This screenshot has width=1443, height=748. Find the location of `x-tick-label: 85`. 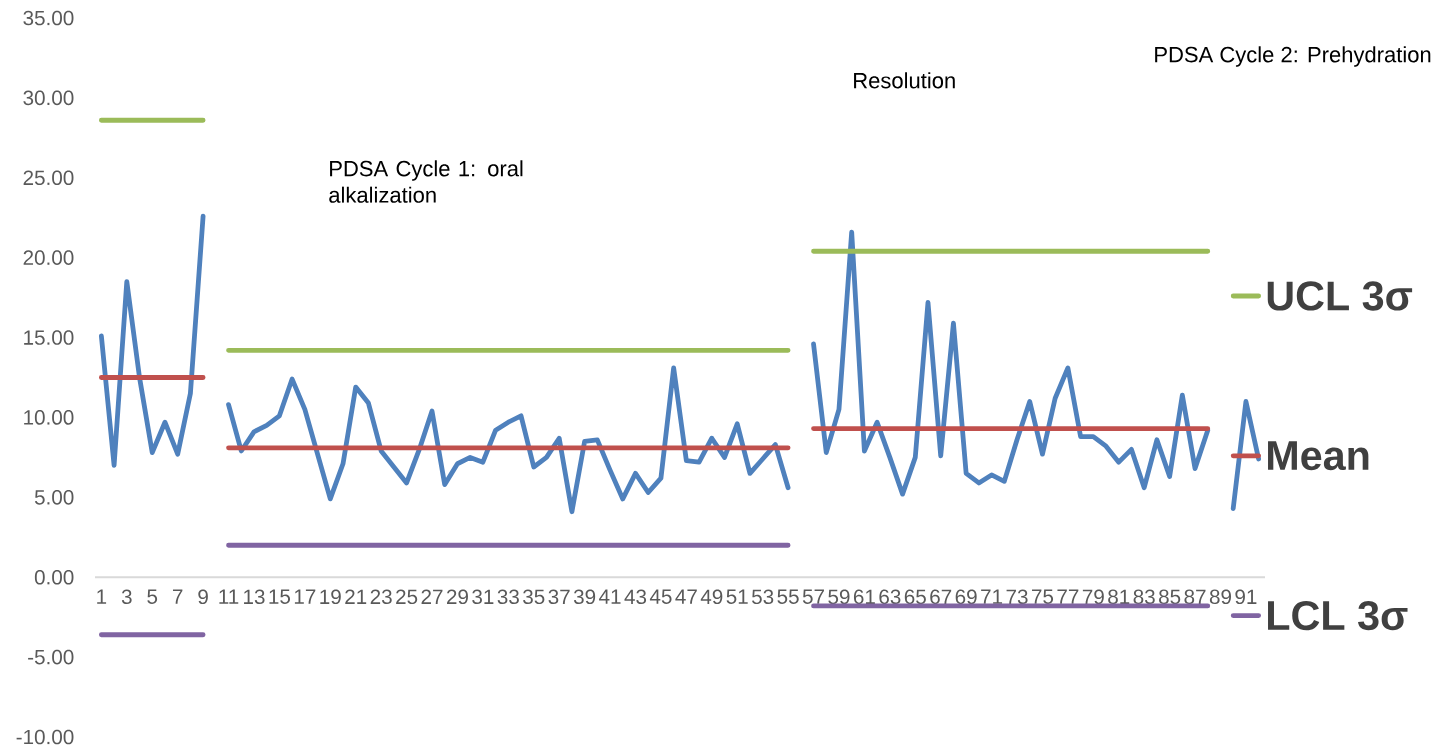

x-tick-label: 85 is located at coordinates (1170, 597).